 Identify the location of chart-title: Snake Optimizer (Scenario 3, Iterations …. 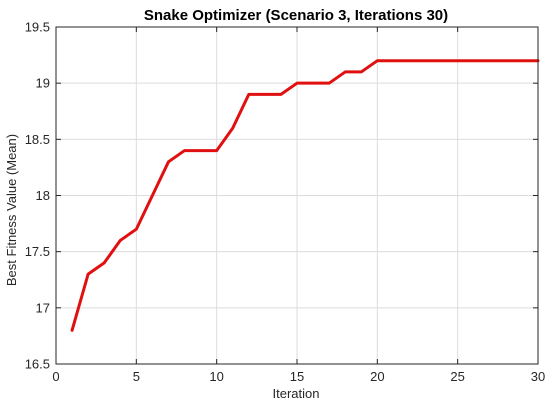
(296, 15).